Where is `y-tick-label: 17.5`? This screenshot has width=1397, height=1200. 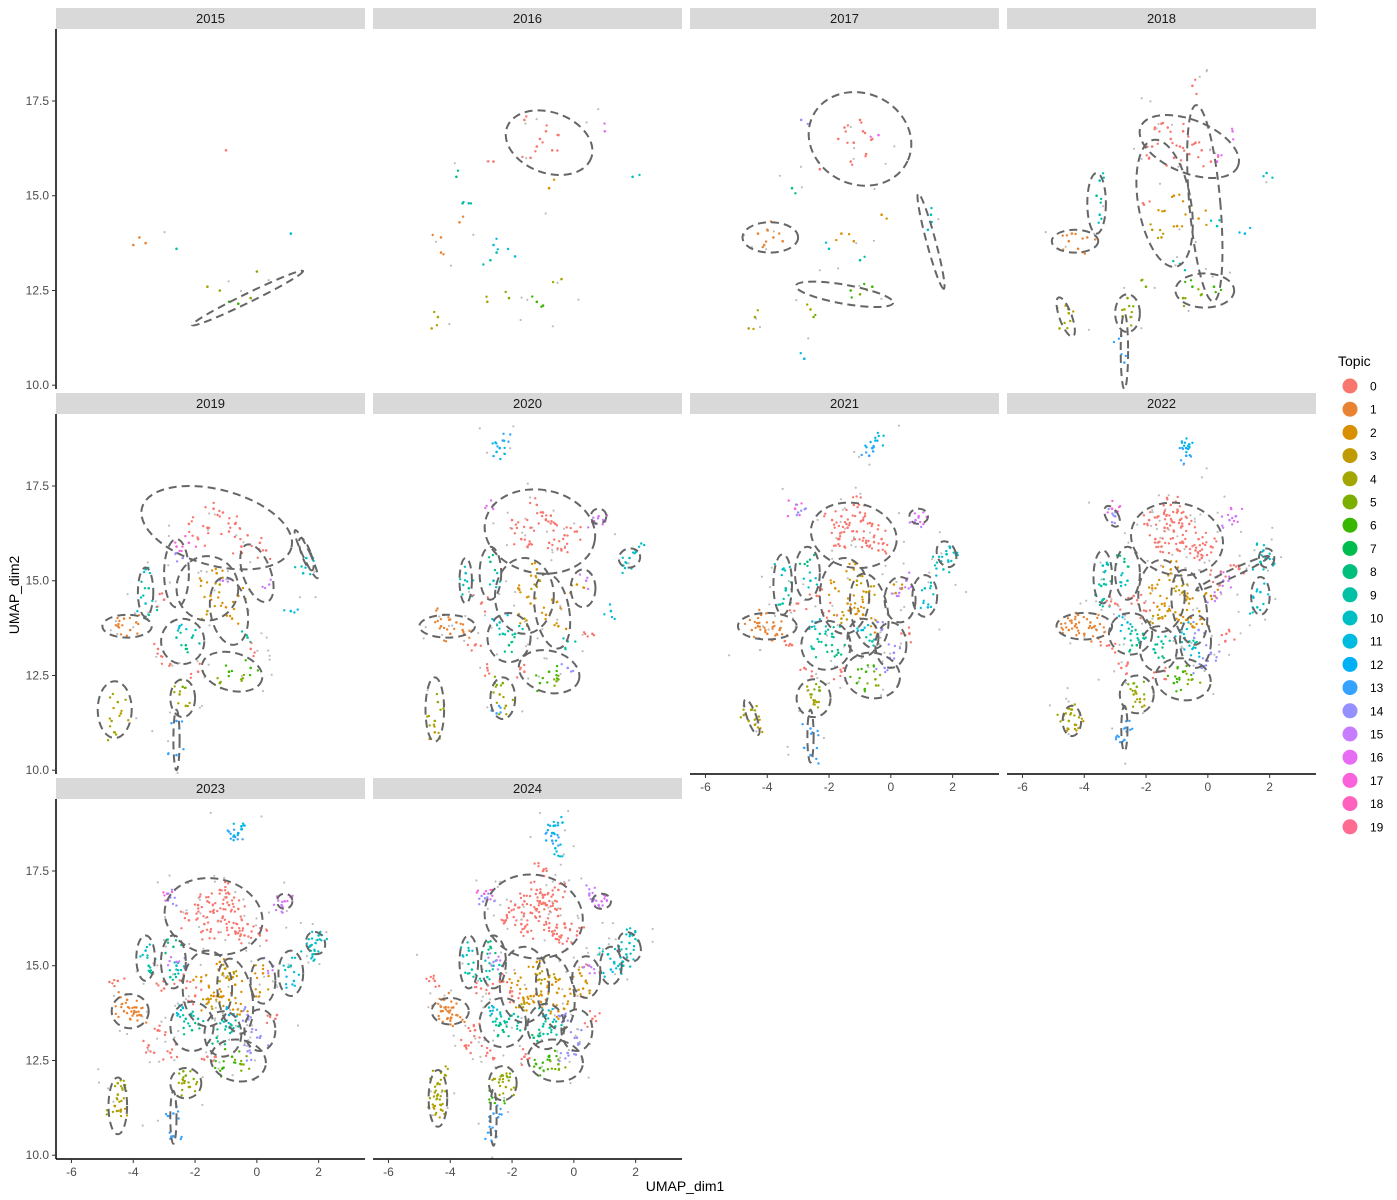
y-tick-label: 17.5 is located at coordinates (38, 871).